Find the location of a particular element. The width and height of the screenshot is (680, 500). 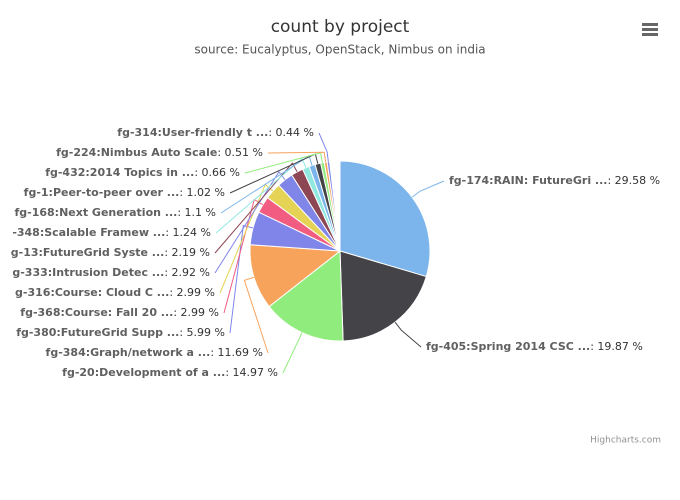

credits: Highcharts.com is located at coordinates (625, 441).